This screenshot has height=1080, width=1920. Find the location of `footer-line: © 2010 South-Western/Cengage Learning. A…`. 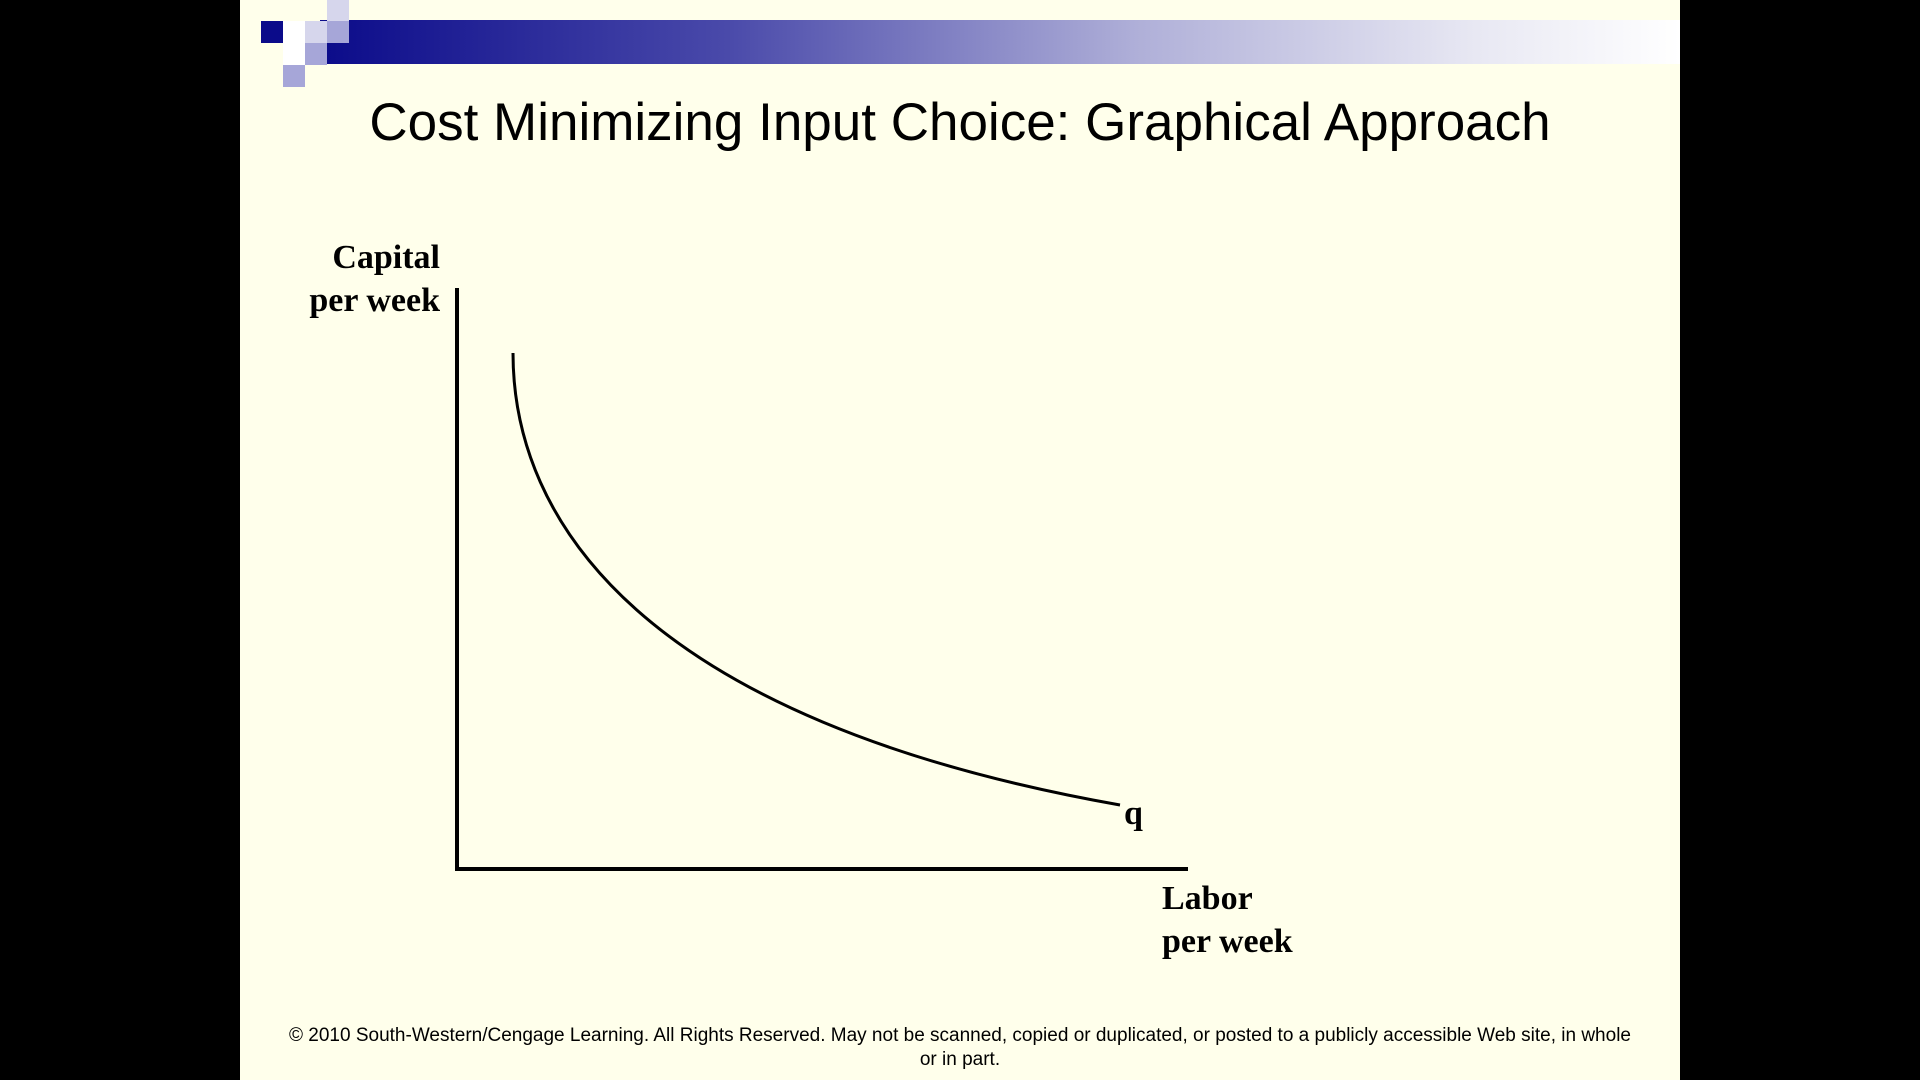

footer-line: © 2010 South-Western/Cengage Learning. A… is located at coordinates (960, 1035).